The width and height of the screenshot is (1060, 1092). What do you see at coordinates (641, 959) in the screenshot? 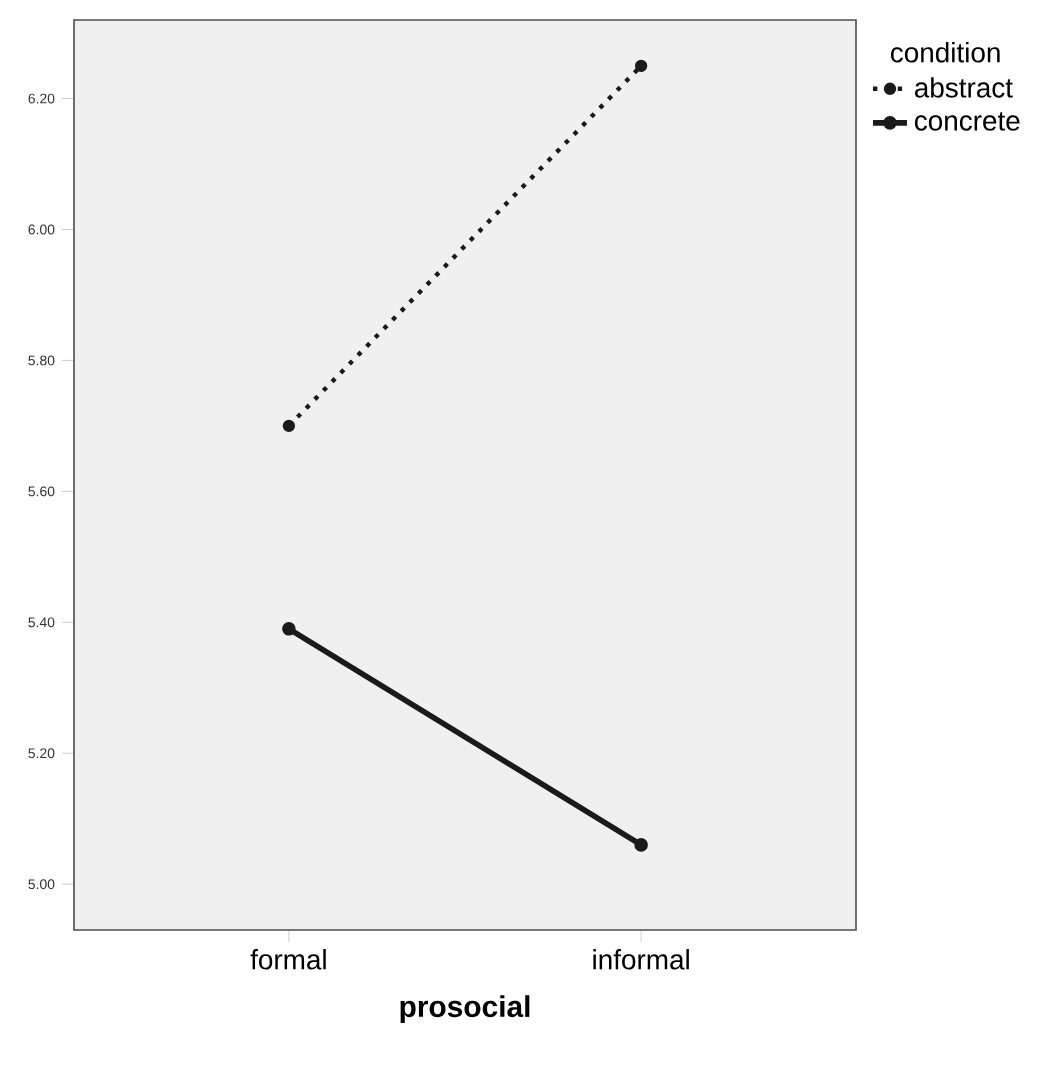
I see `x-tick-label: informal` at bounding box center [641, 959].